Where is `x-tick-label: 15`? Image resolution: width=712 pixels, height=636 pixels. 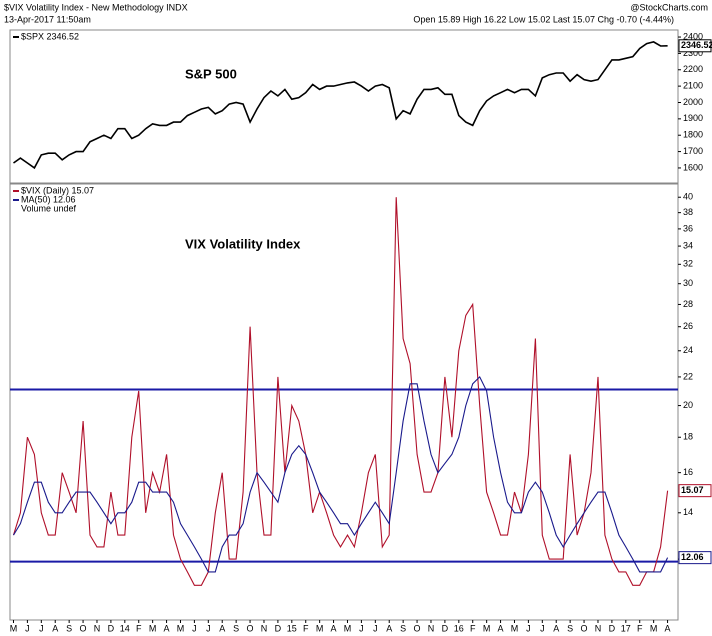 x-tick-label: 15 is located at coordinates (292, 628).